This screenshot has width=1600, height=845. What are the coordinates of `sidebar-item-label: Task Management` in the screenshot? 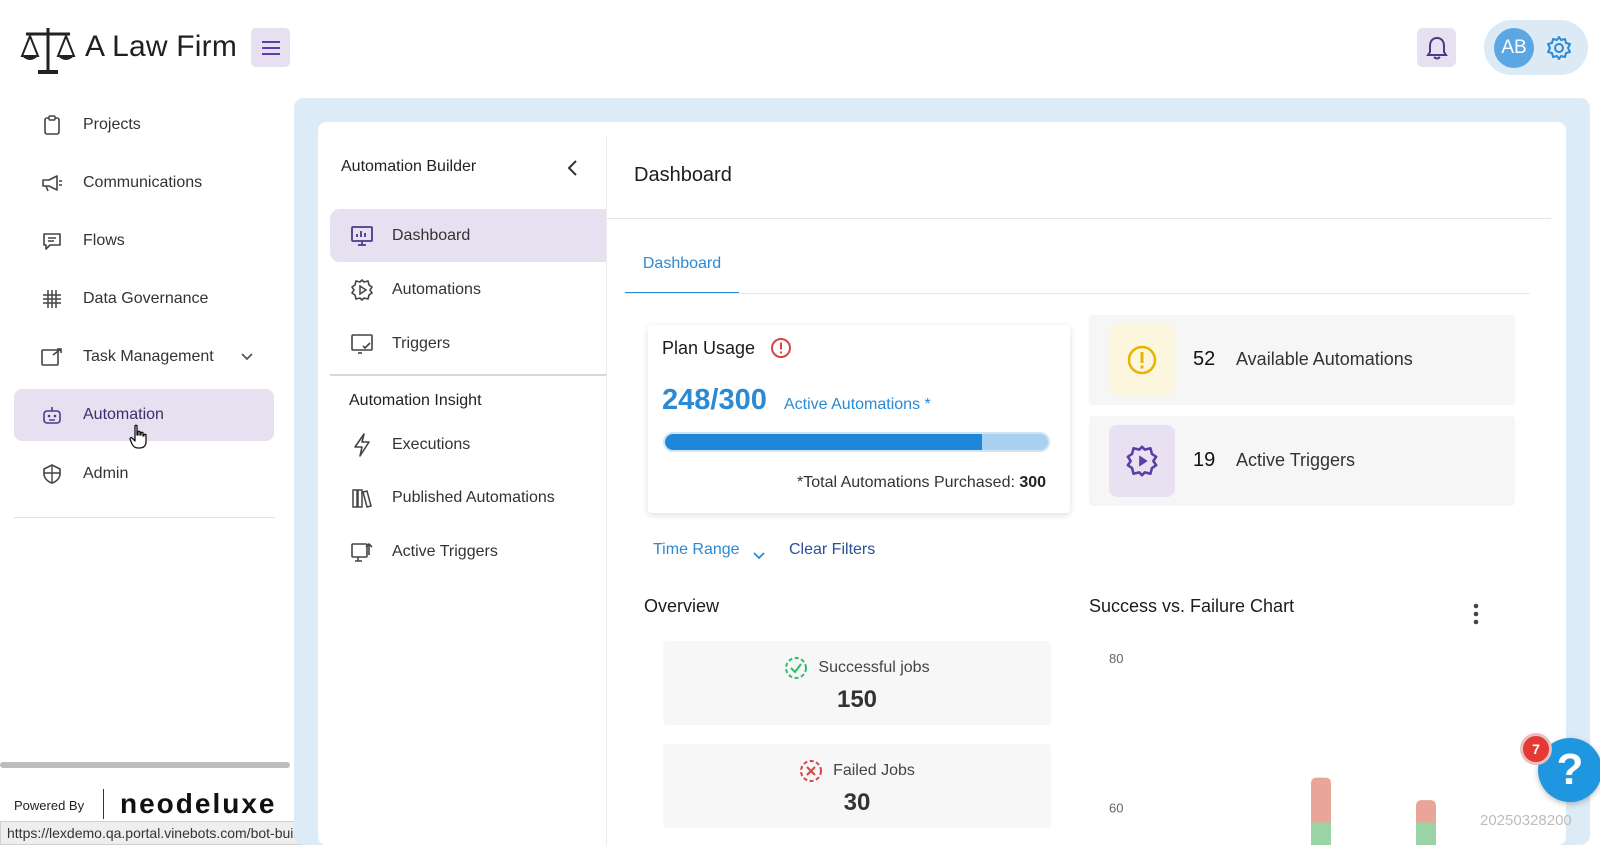 It's located at (148, 356).